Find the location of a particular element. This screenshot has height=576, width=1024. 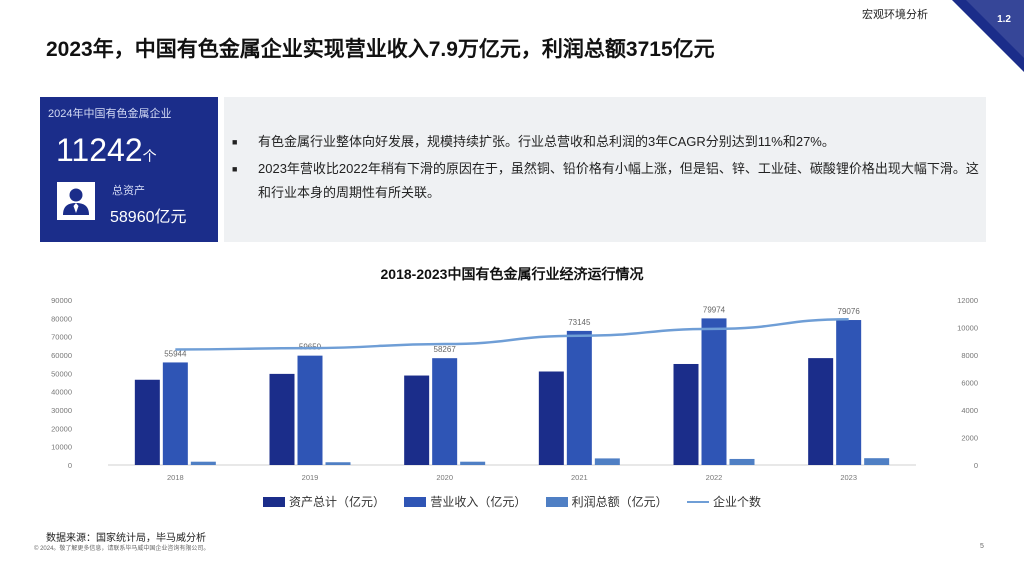

y-tick-label-right: 4000 is located at coordinates (969, 410).